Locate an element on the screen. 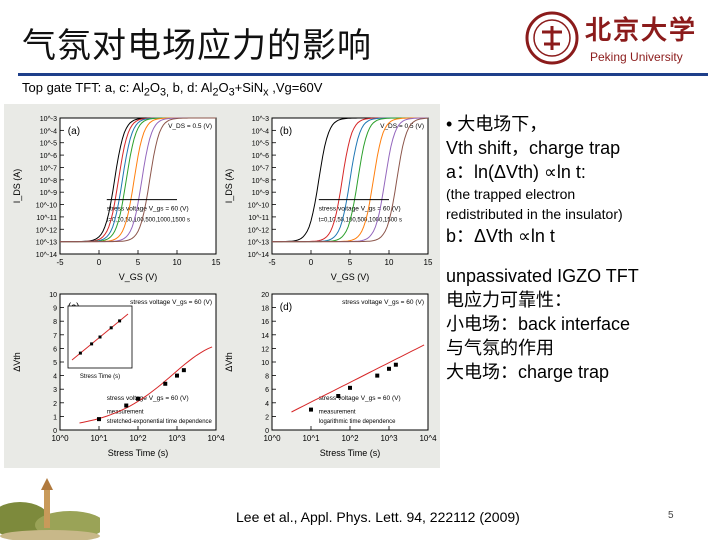 The image size is (720, 540). x-tick-label: 10^2 is located at coordinates (138, 438).